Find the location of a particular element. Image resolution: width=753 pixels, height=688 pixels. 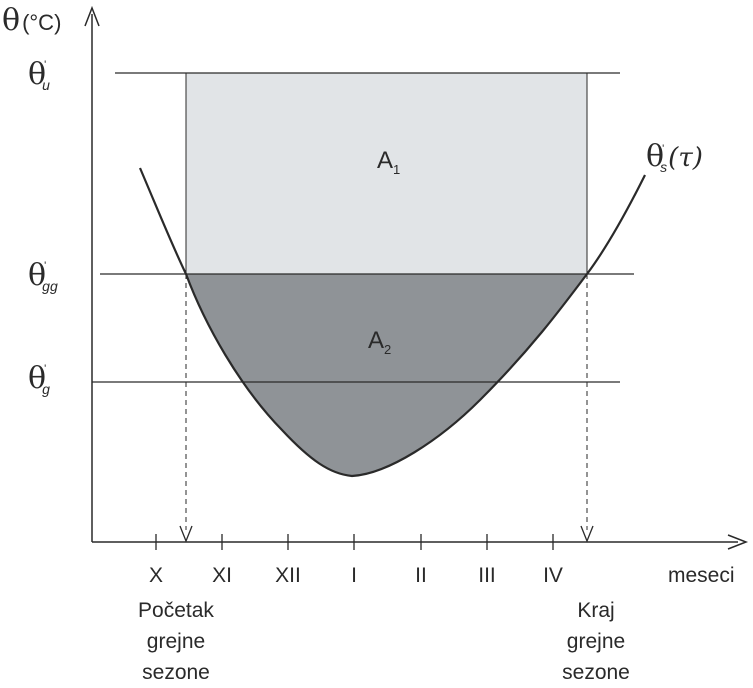

area-a2-label: A2 is located at coordinates (379, 342).